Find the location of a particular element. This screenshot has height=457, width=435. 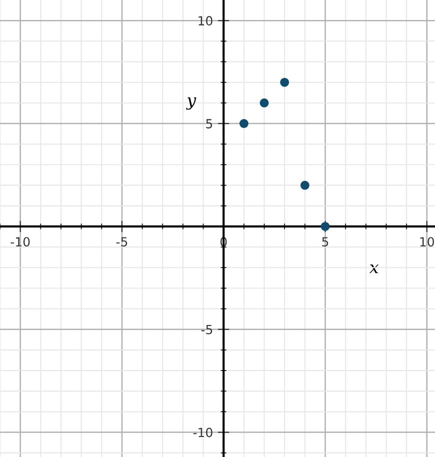

x-tick-label: 5 is located at coordinates (325, 242).